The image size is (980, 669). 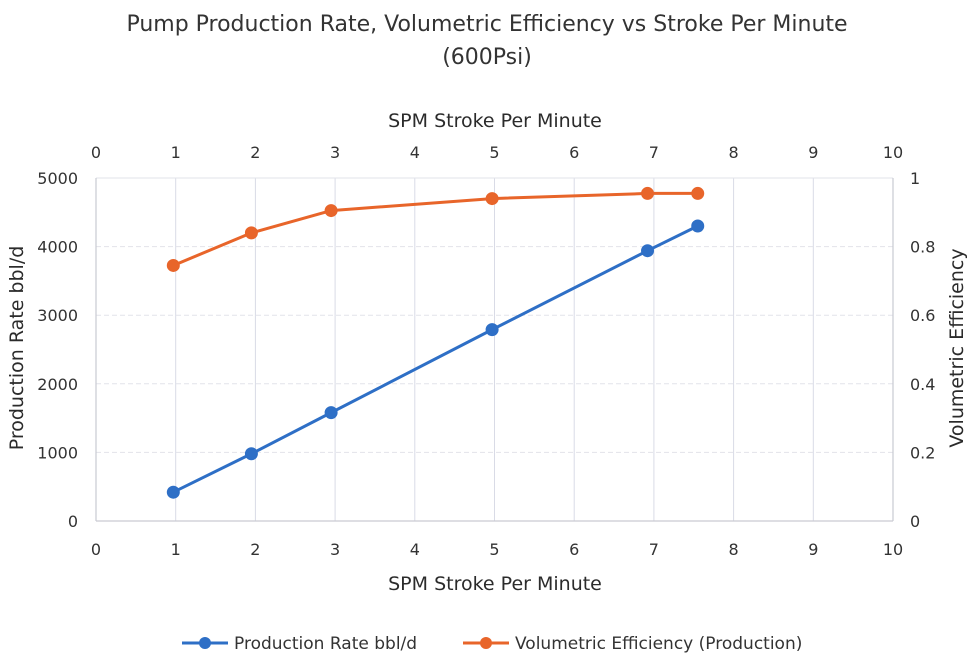 I want to click on x-tick-label: 8, so click(x=734, y=549).